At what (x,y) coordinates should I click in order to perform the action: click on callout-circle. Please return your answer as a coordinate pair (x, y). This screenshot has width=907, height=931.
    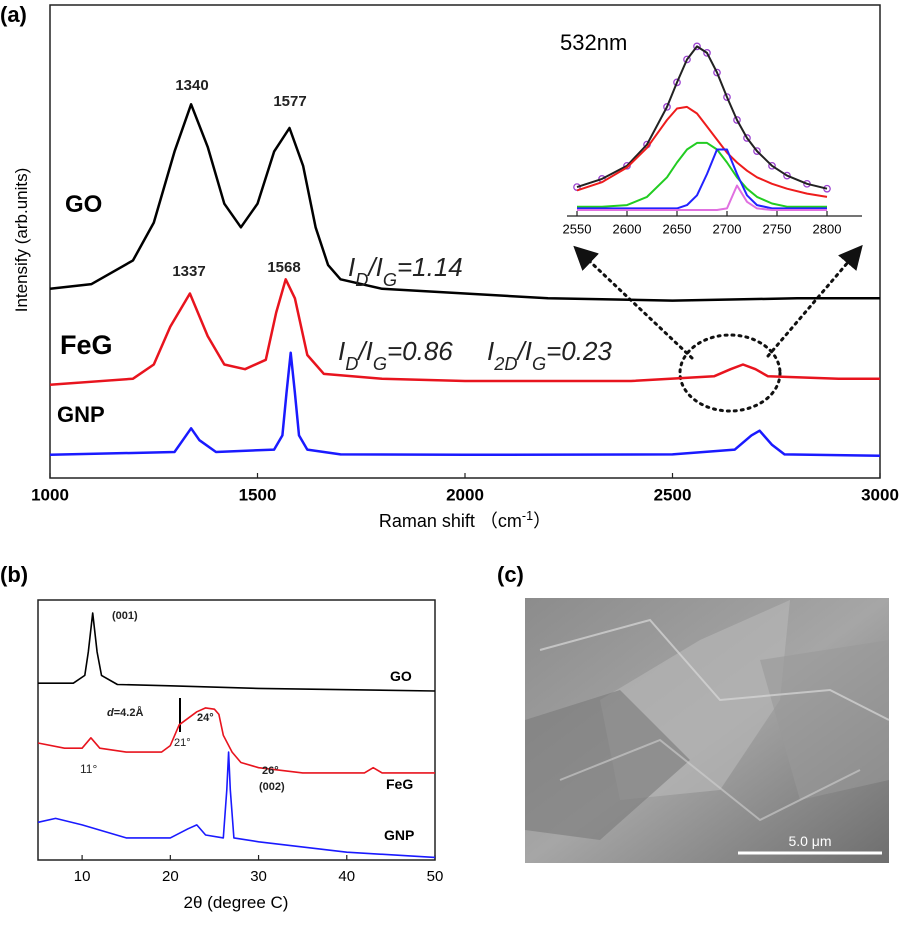
    Looking at the image, I should click on (730, 373).